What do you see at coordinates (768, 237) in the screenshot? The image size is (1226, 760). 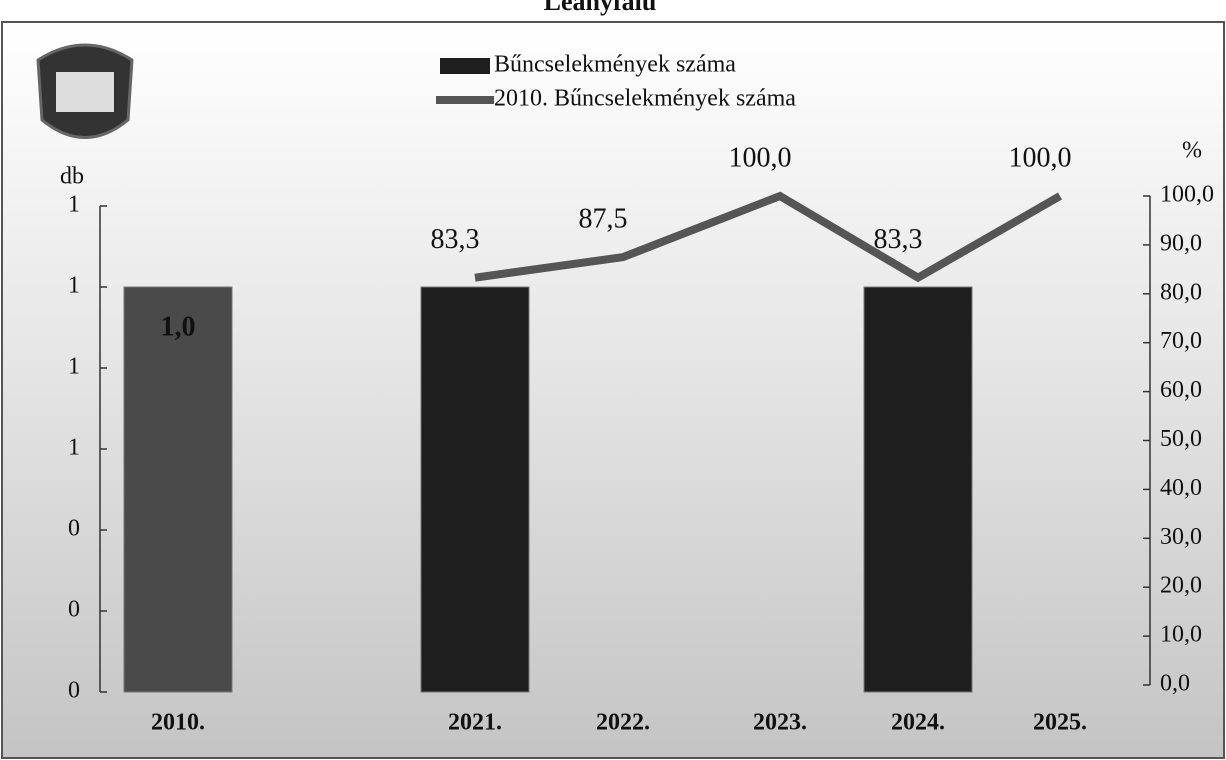 I see `line` at bounding box center [768, 237].